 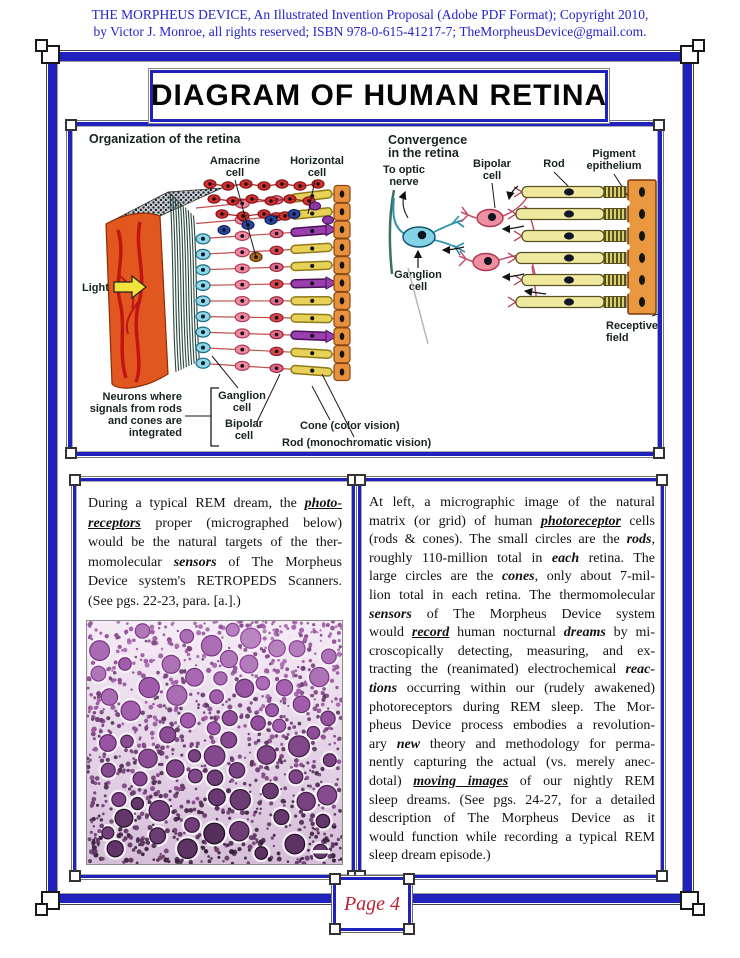 What do you see at coordinates (403, 204) in the screenshot?
I see `optic-nerve-arrow` at bounding box center [403, 204].